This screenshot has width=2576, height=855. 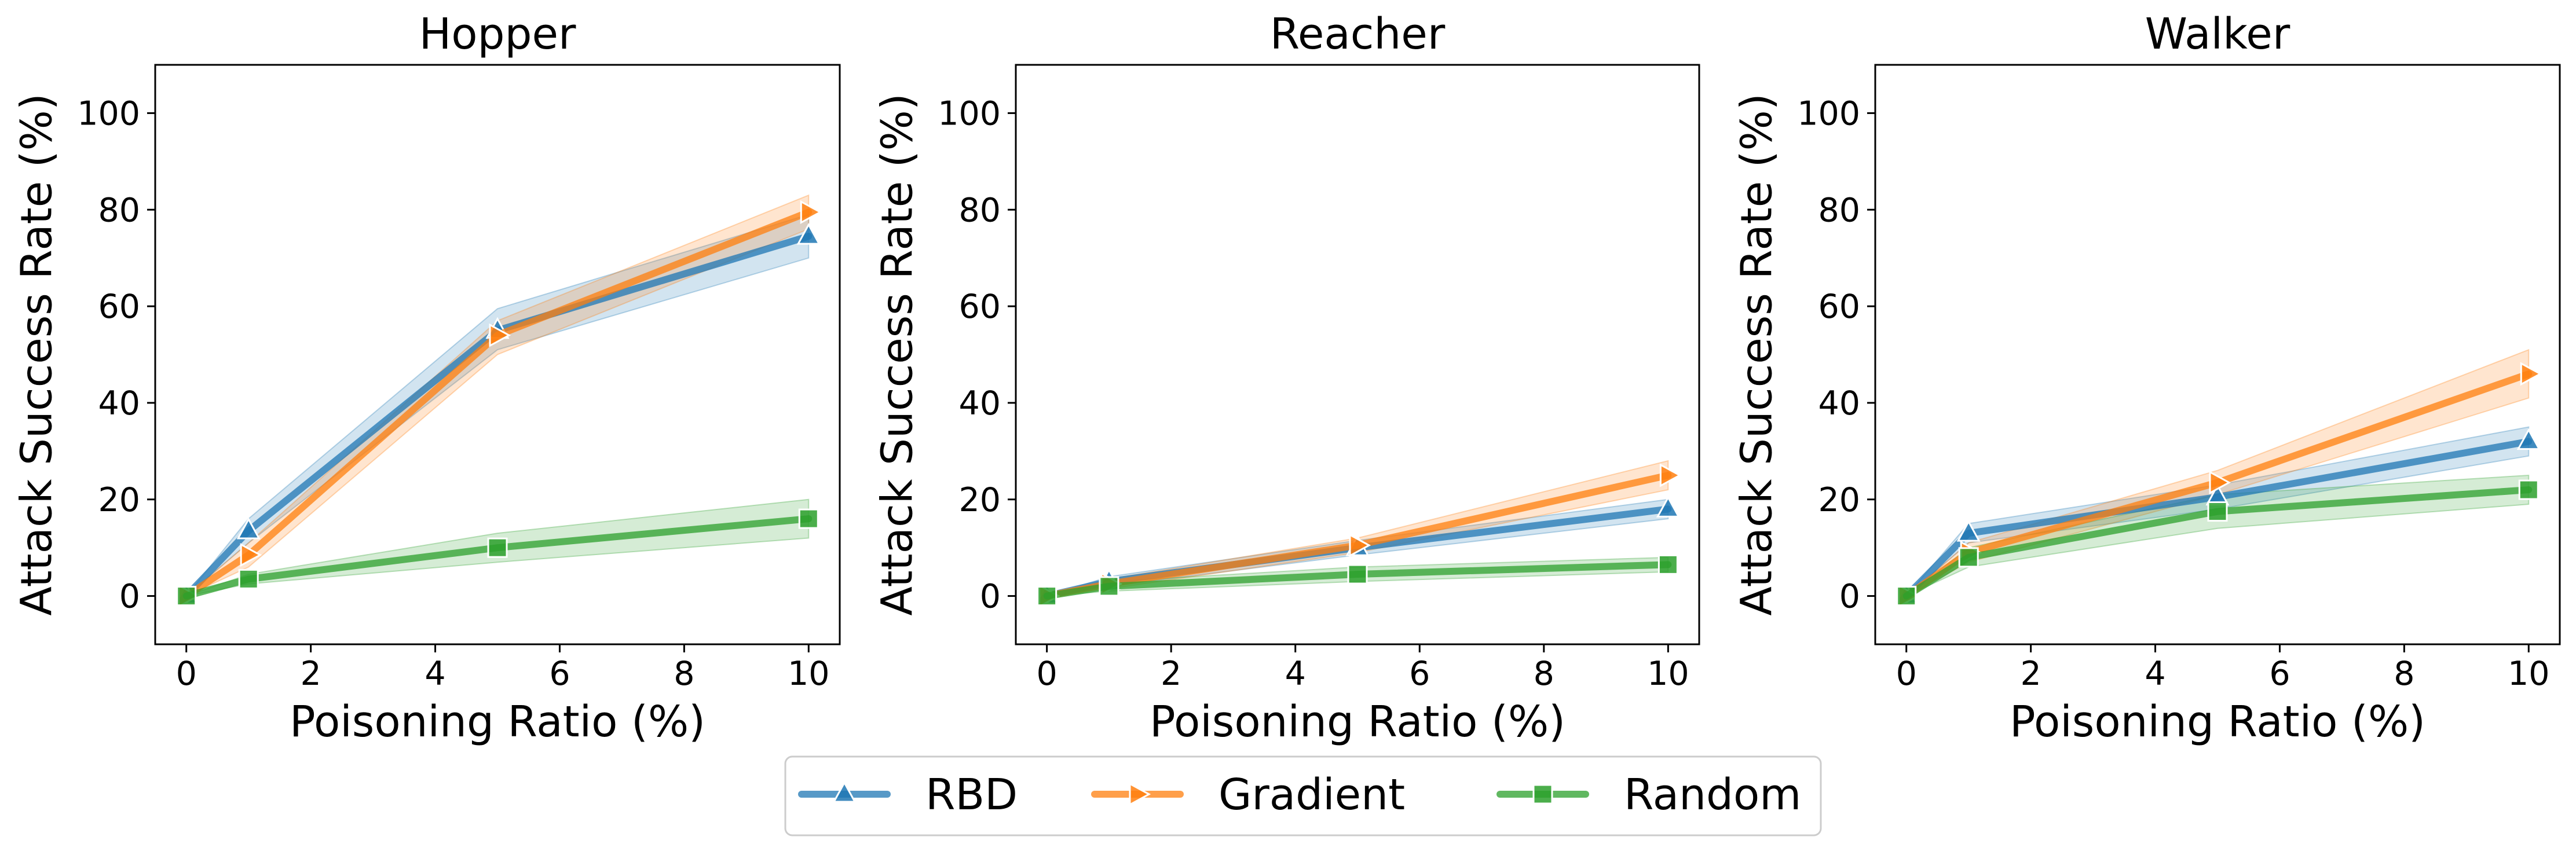 I want to click on legend-item-random: Random, so click(x=1648, y=795).